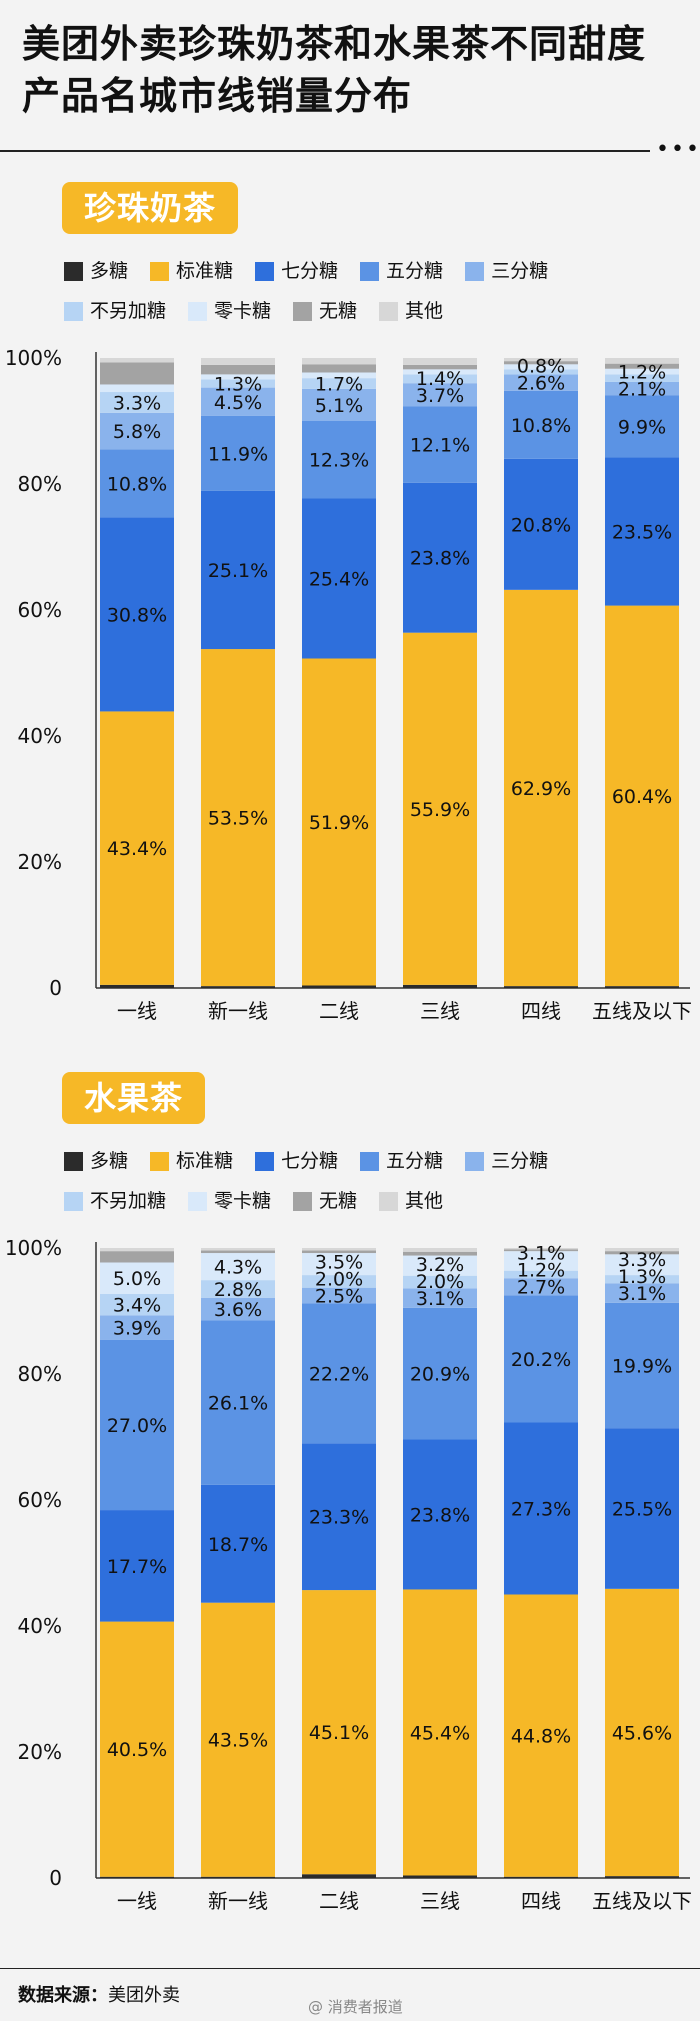  I want to click on data-label: 3.2%, so click(440, 1265).